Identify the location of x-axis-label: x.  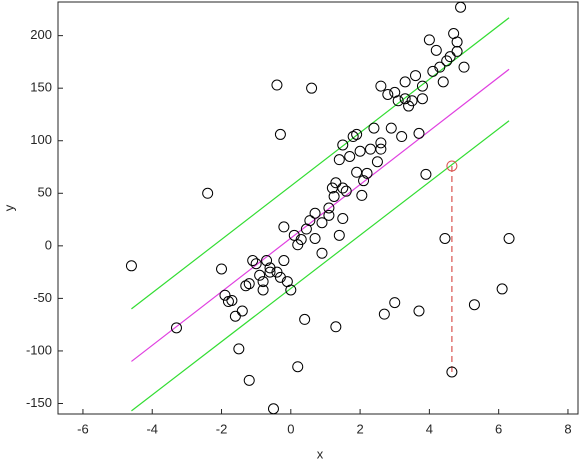
(320, 453).